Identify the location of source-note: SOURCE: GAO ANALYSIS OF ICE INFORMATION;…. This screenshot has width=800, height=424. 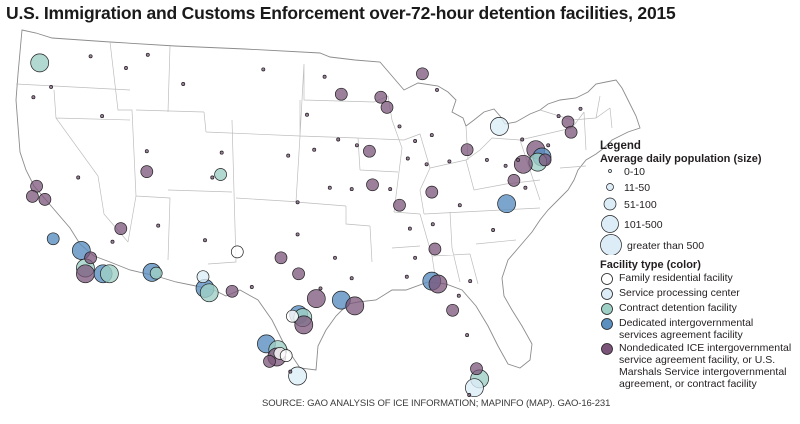
(436, 403).